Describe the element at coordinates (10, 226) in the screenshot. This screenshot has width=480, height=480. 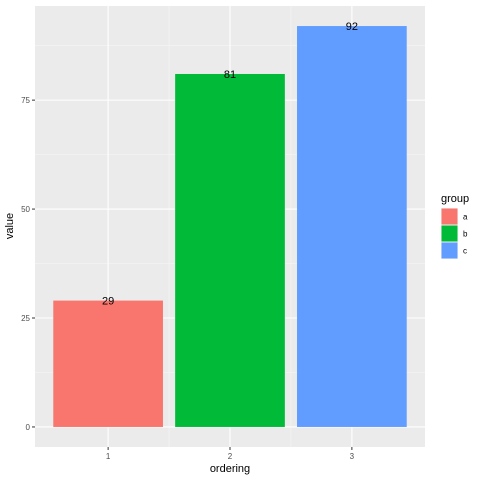
I see `y-axis-title: value` at that location.